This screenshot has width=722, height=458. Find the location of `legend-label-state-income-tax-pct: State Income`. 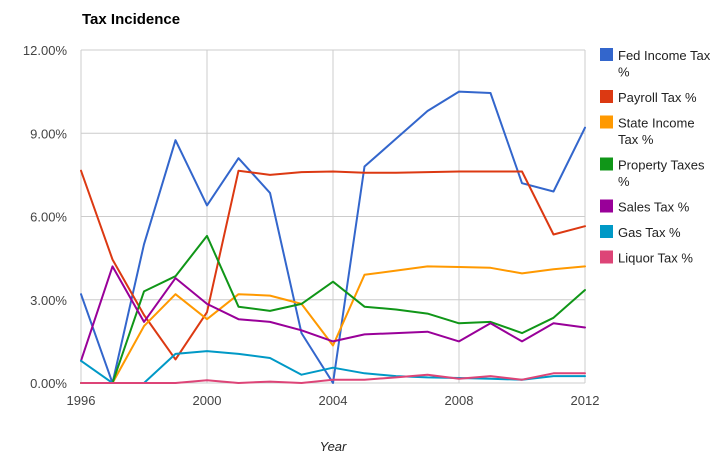

legend-label-state-income-tax-pct: State Income is located at coordinates (656, 123).